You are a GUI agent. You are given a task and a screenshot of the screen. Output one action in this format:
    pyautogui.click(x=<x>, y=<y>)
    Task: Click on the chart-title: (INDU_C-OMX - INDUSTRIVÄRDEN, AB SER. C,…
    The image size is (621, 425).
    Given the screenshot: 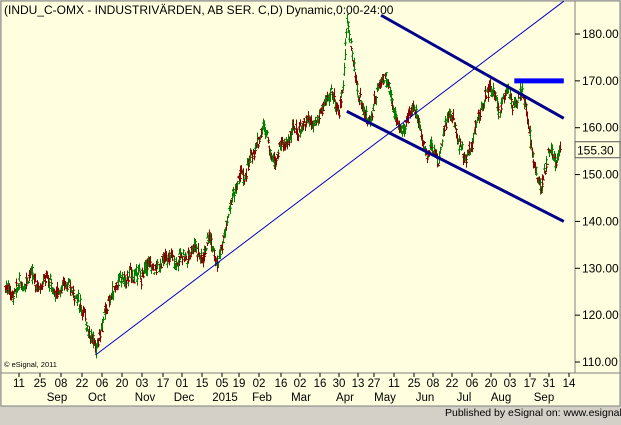 What is the action you would take?
    pyautogui.click(x=199, y=10)
    